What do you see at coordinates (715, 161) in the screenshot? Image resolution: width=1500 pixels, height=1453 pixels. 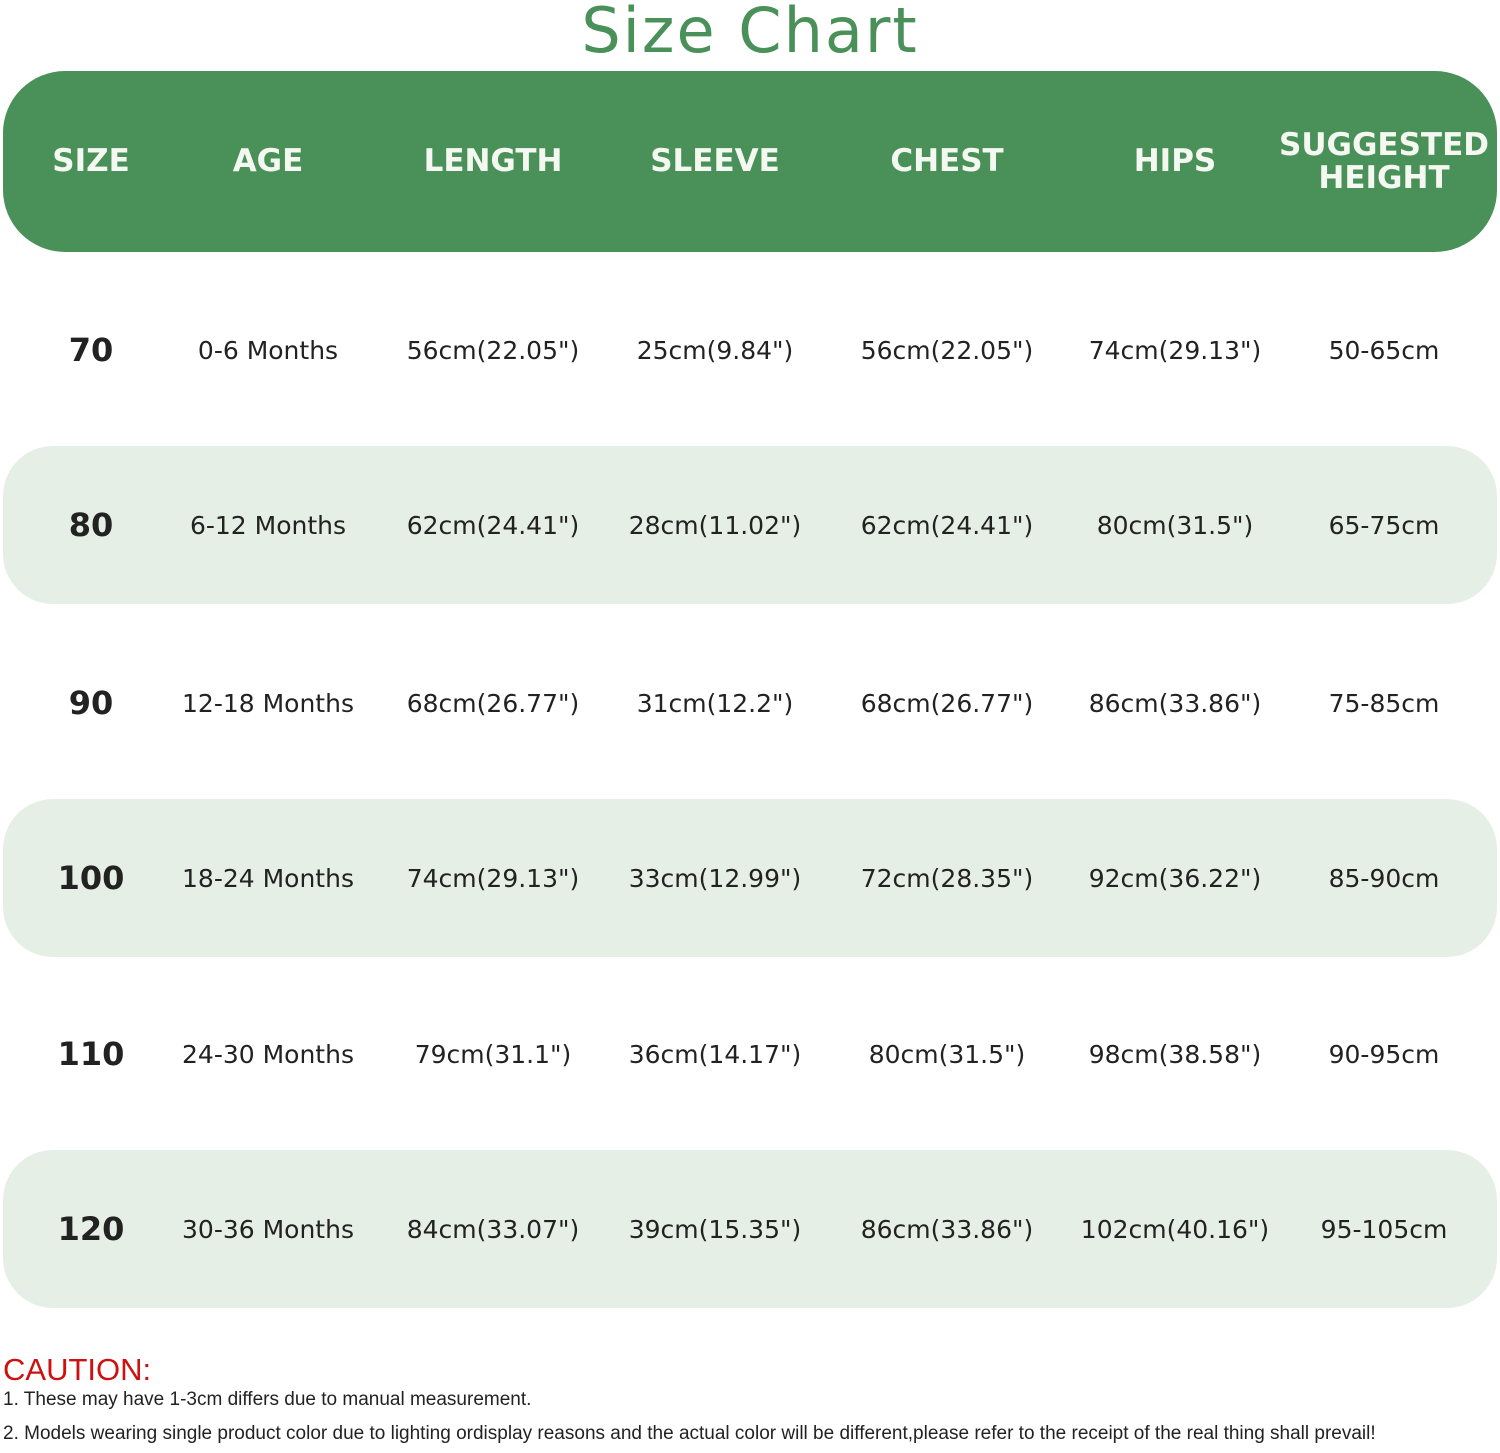 I see `column-header: SLEEVE` at bounding box center [715, 161].